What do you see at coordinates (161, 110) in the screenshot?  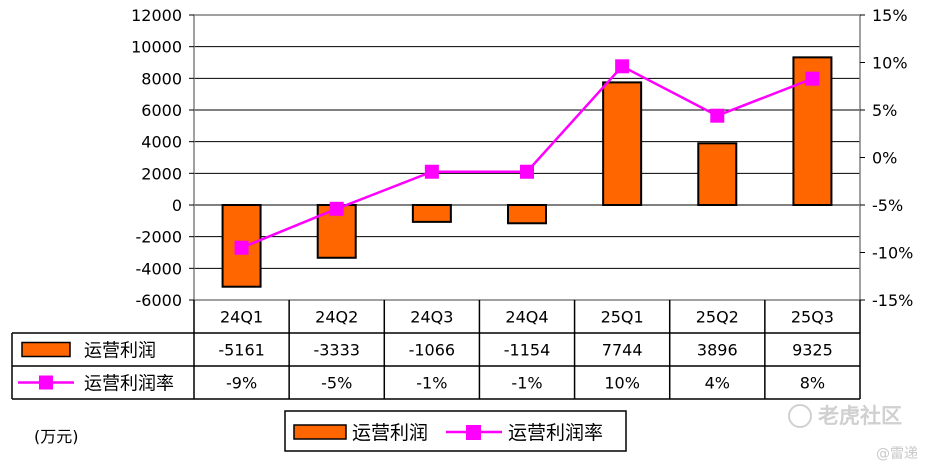 I see `left-tick-label: 6000` at bounding box center [161, 110].